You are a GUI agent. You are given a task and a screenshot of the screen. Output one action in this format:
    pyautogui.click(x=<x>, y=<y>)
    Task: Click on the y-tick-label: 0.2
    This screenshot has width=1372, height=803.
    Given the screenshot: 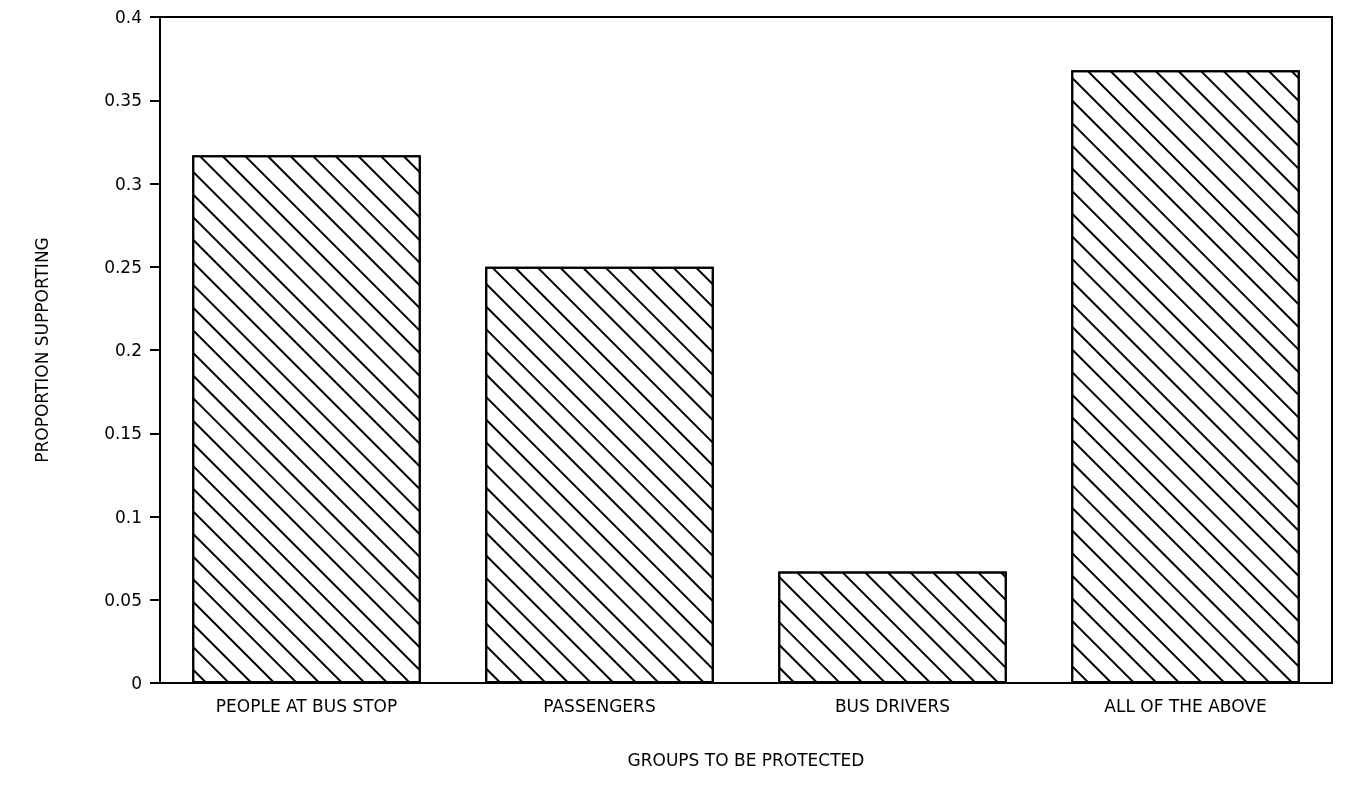 What is the action you would take?
    pyautogui.click(x=128, y=350)
    